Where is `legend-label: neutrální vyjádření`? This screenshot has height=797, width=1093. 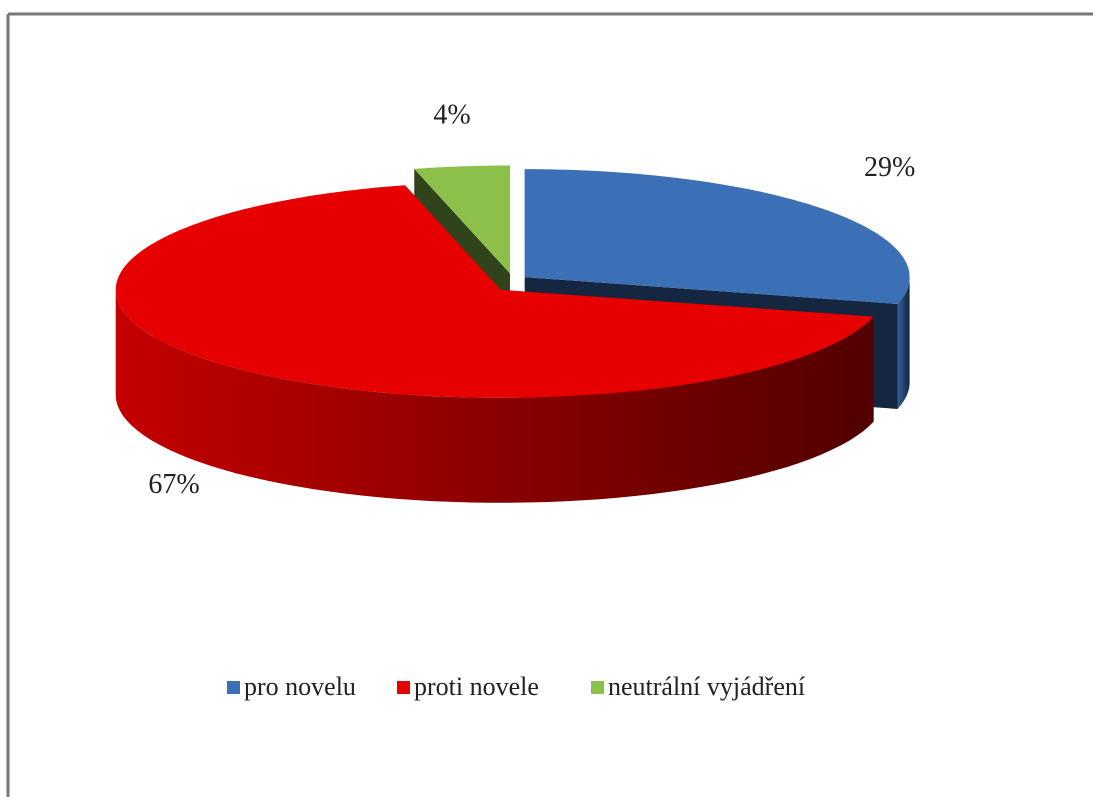 legend-label: neutrální vyjádření is located at coordinates (706, 686).